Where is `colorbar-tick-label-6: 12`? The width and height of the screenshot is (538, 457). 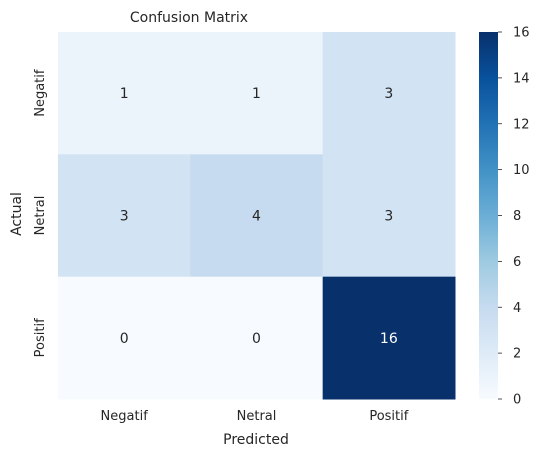
colorbar-tick-label-6: 12 is located at coordinates (521, 124).